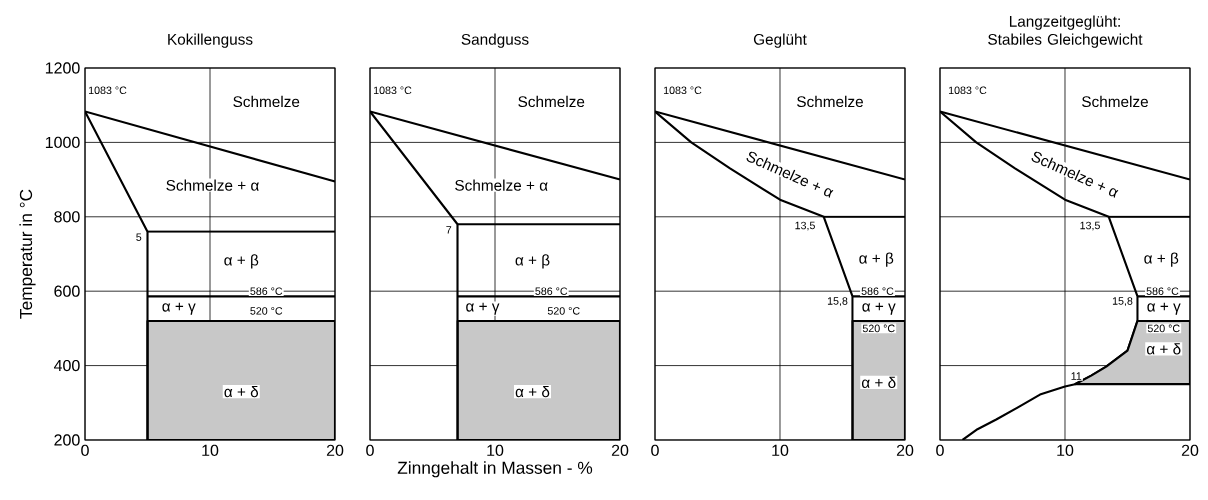 This screenshot has width=1208, height=500. Describe the element at coordinates (449, 230) in the screenshot. I see `annotation: 7` at that location.